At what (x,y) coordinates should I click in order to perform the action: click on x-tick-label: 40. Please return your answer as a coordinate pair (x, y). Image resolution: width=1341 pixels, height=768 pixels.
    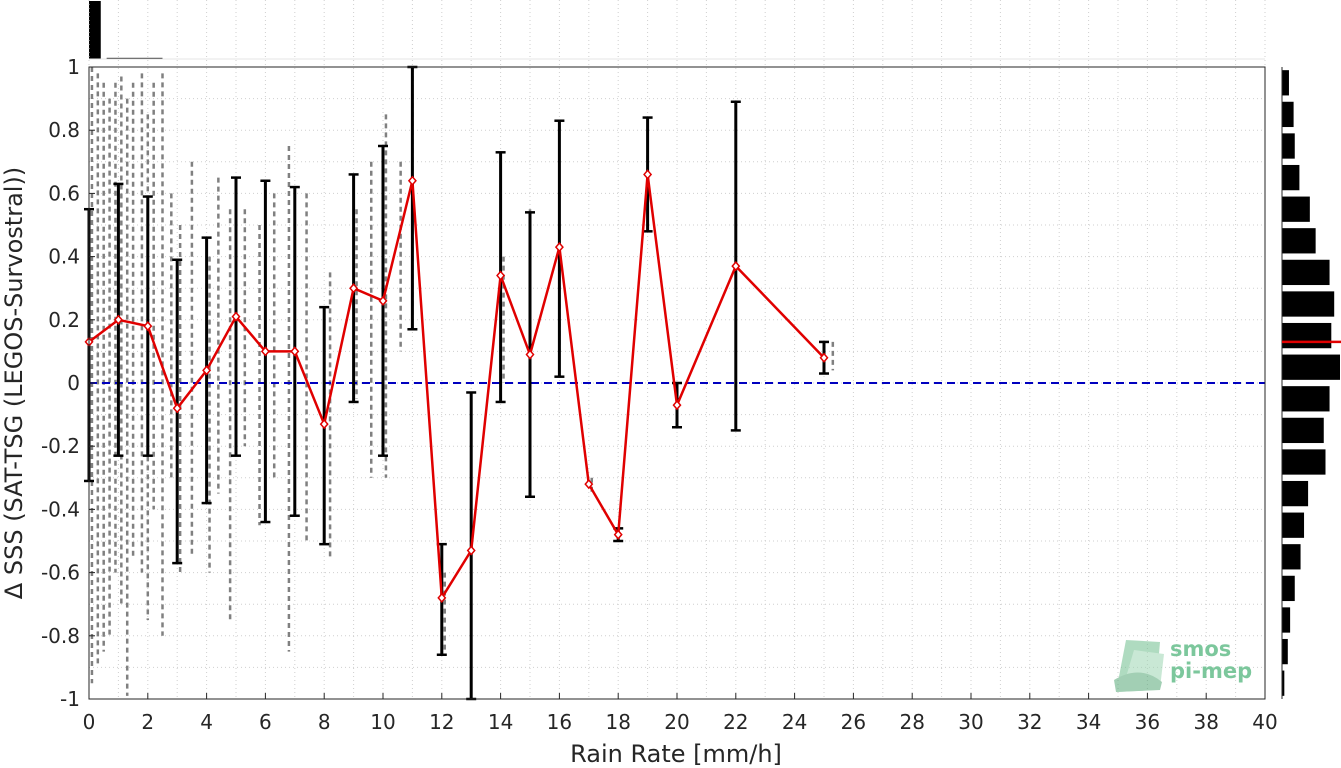
    Looking at the image, I should click on (1264, 722).